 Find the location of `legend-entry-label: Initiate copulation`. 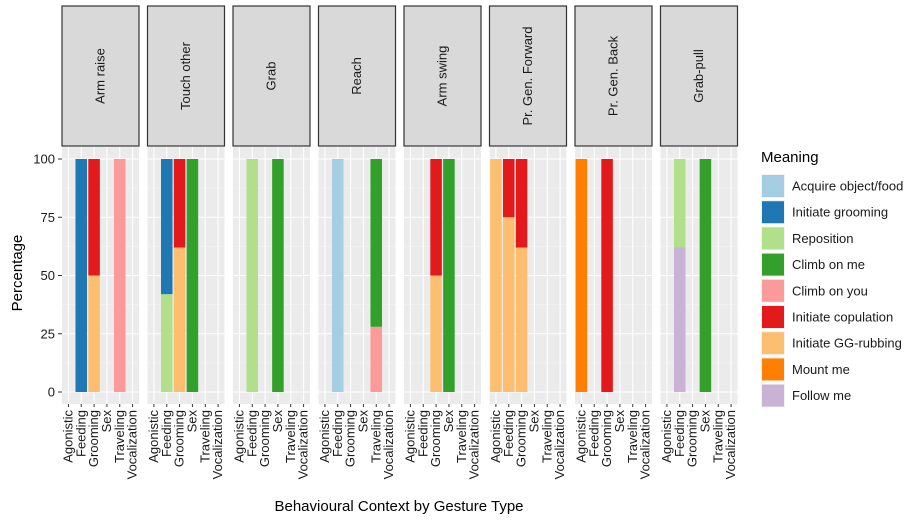

legend-entry-label: Initiate copulation is located at coordinates (842, 317).